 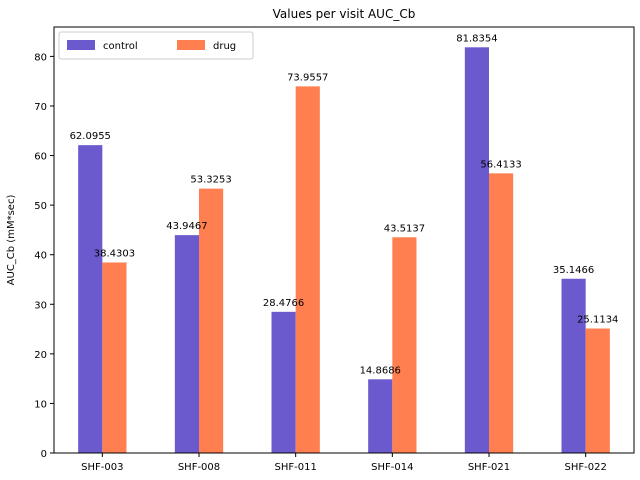 I want to click on y-tick-label: 70, so click(x=40, y=107).